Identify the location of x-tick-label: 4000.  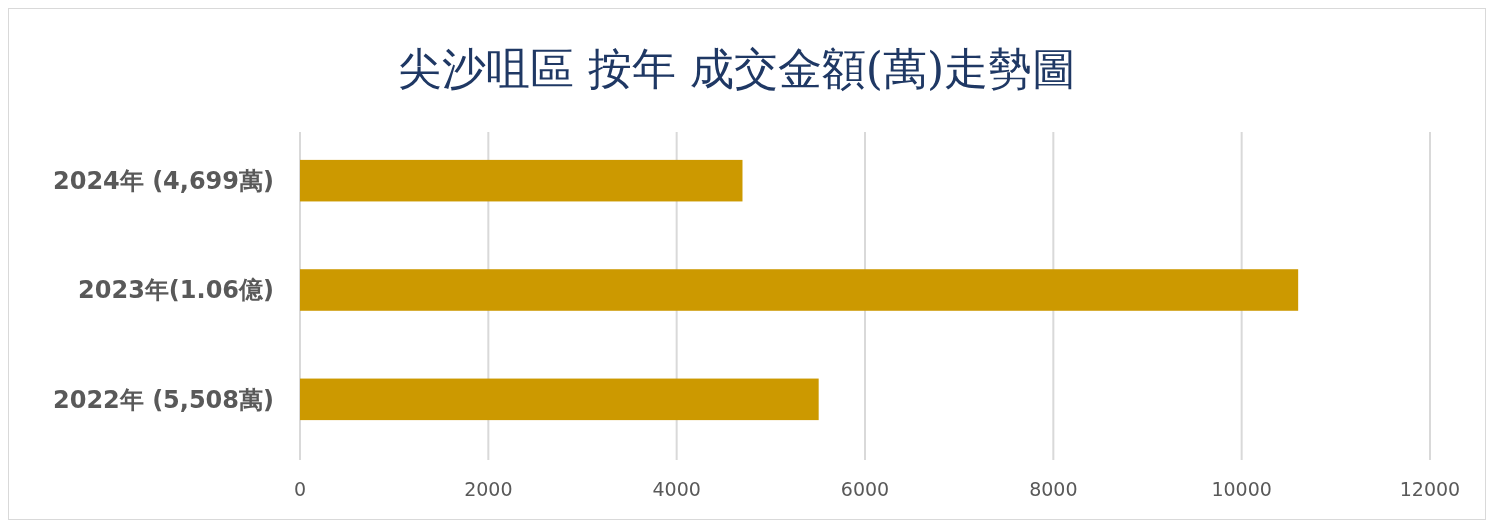
(676, 489).